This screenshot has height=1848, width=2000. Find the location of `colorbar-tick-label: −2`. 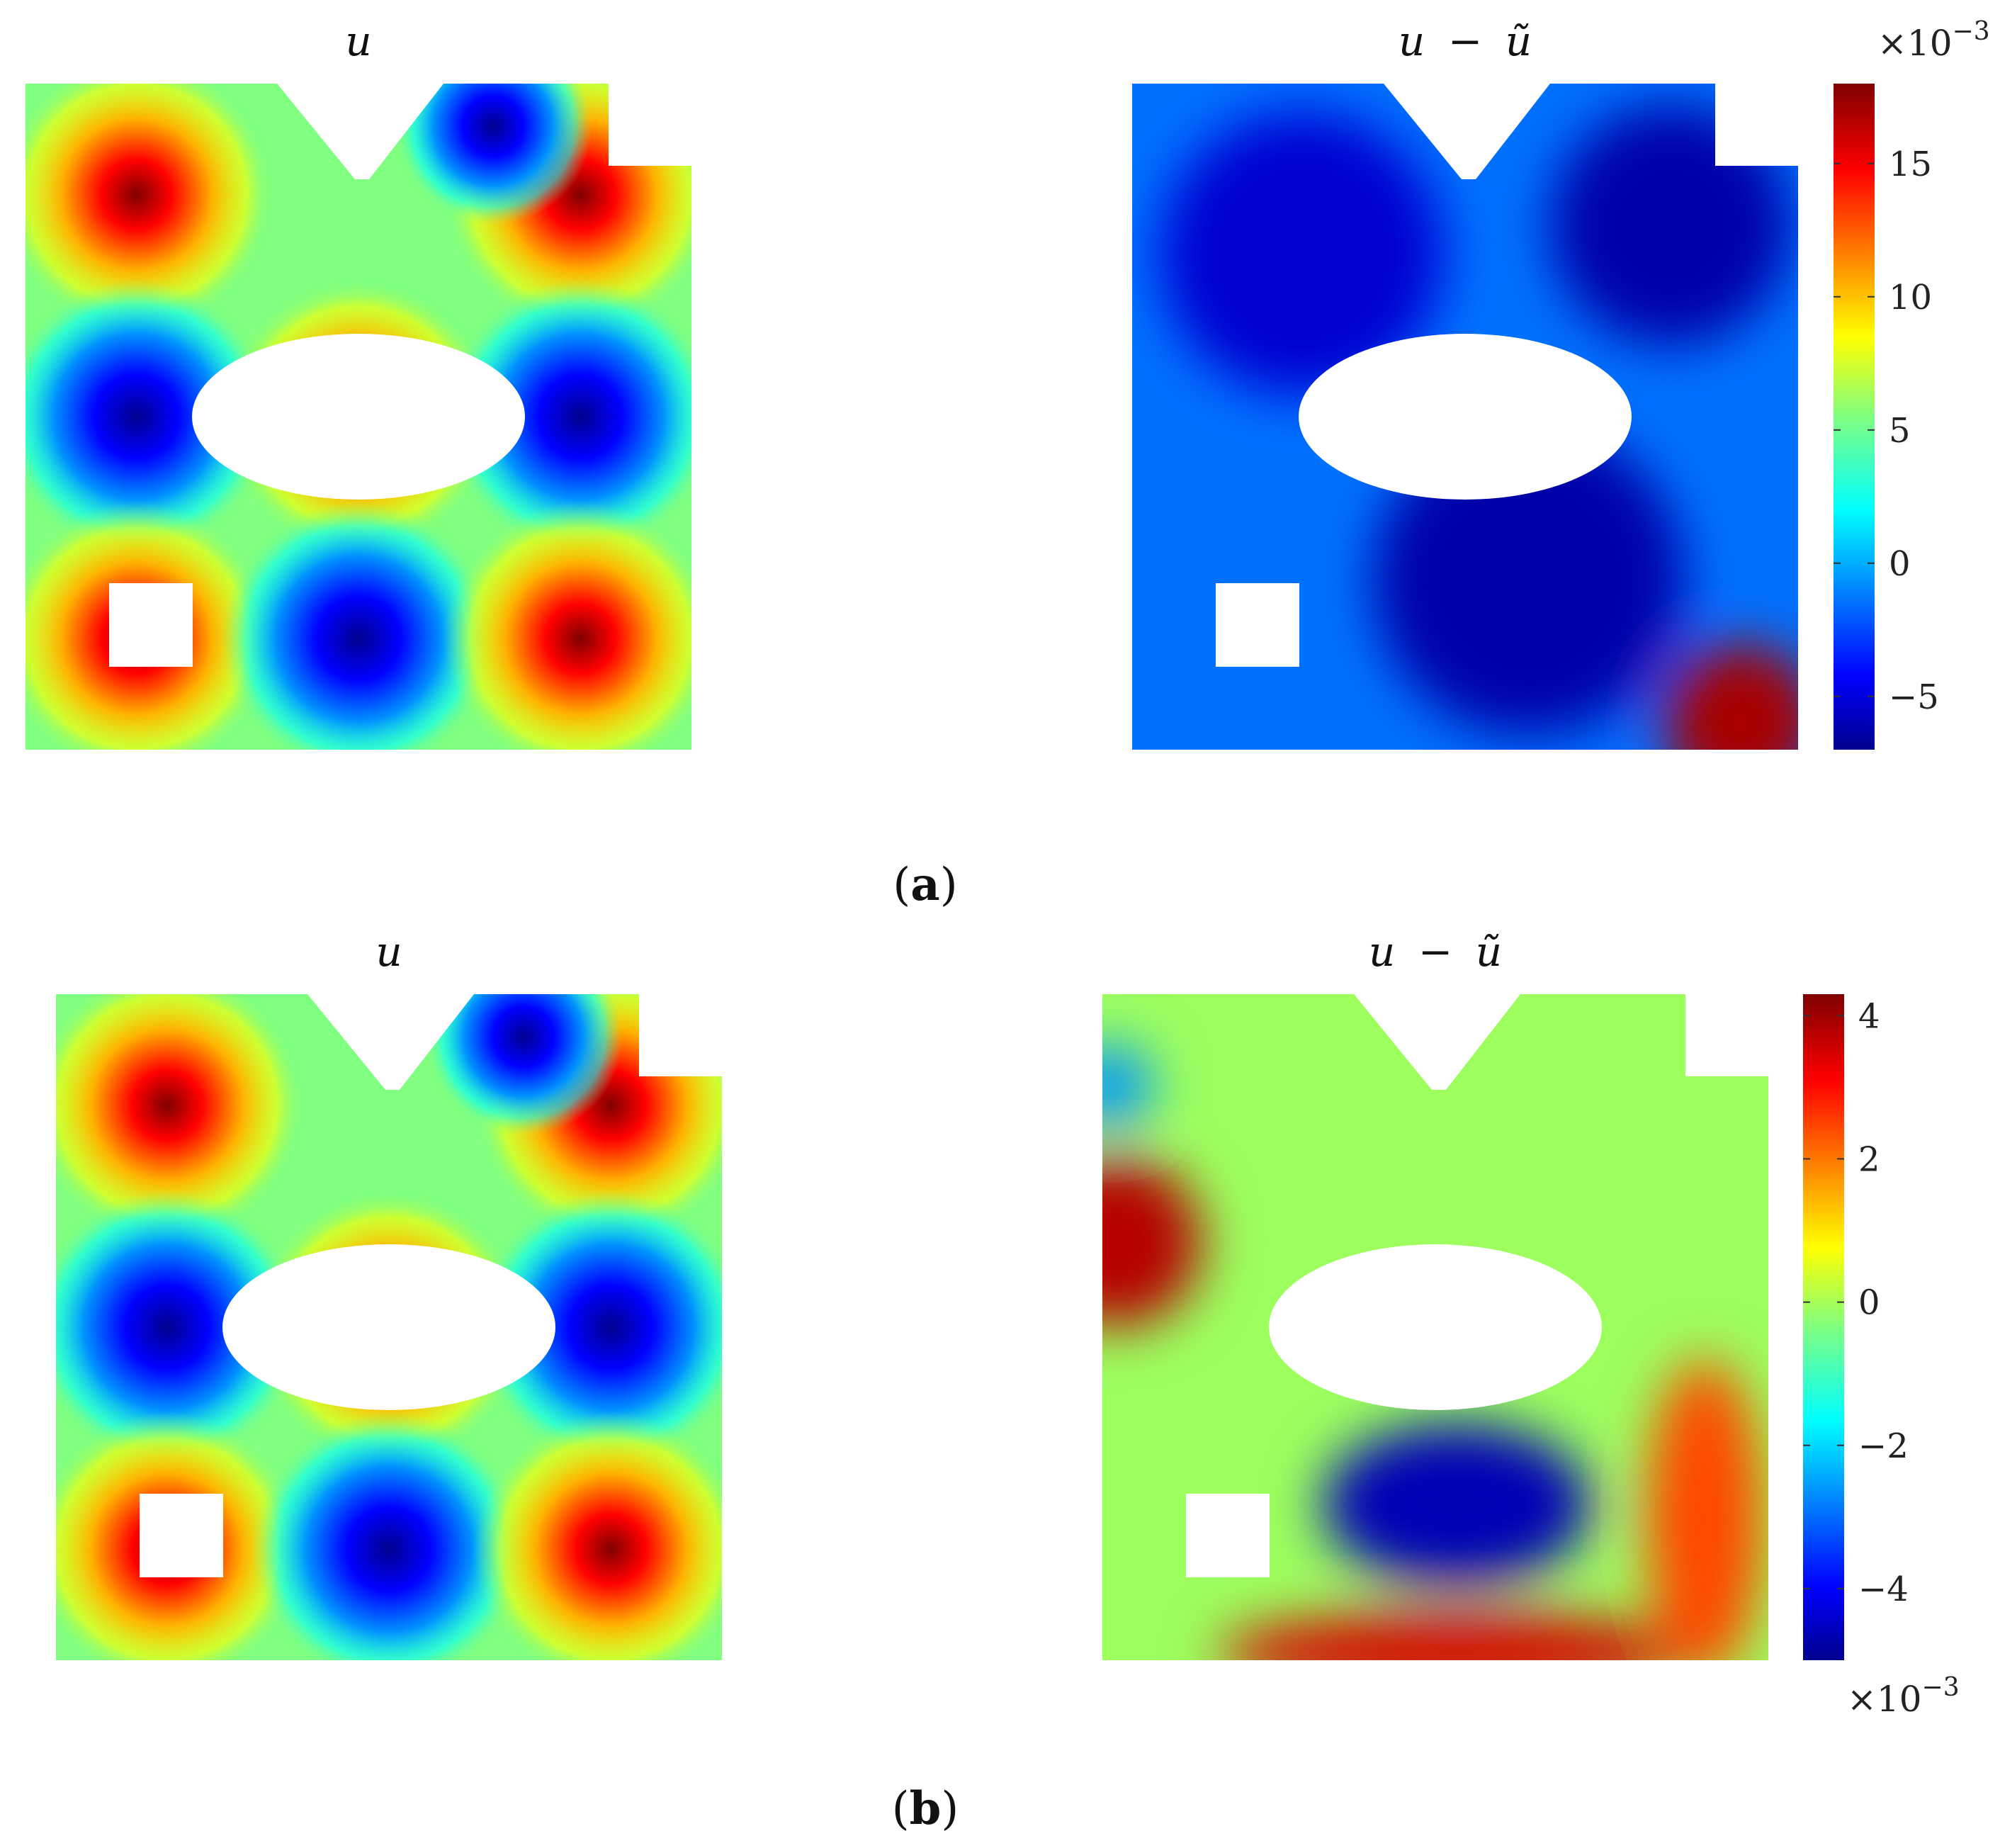

colorbar-tick-label: −2 is located at coordinates (1883, 1446).